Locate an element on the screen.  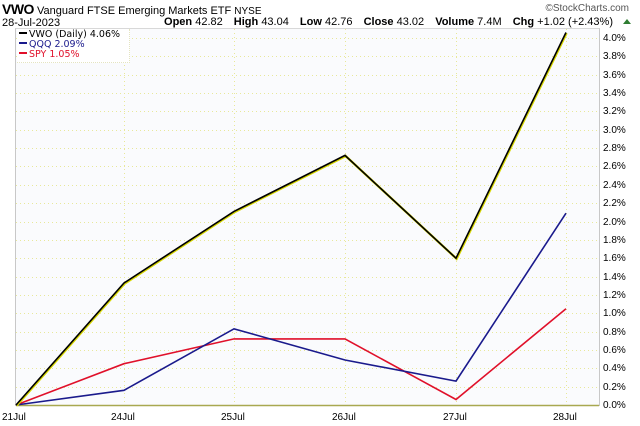
close-label: Close is located at coordinates (378, 22).